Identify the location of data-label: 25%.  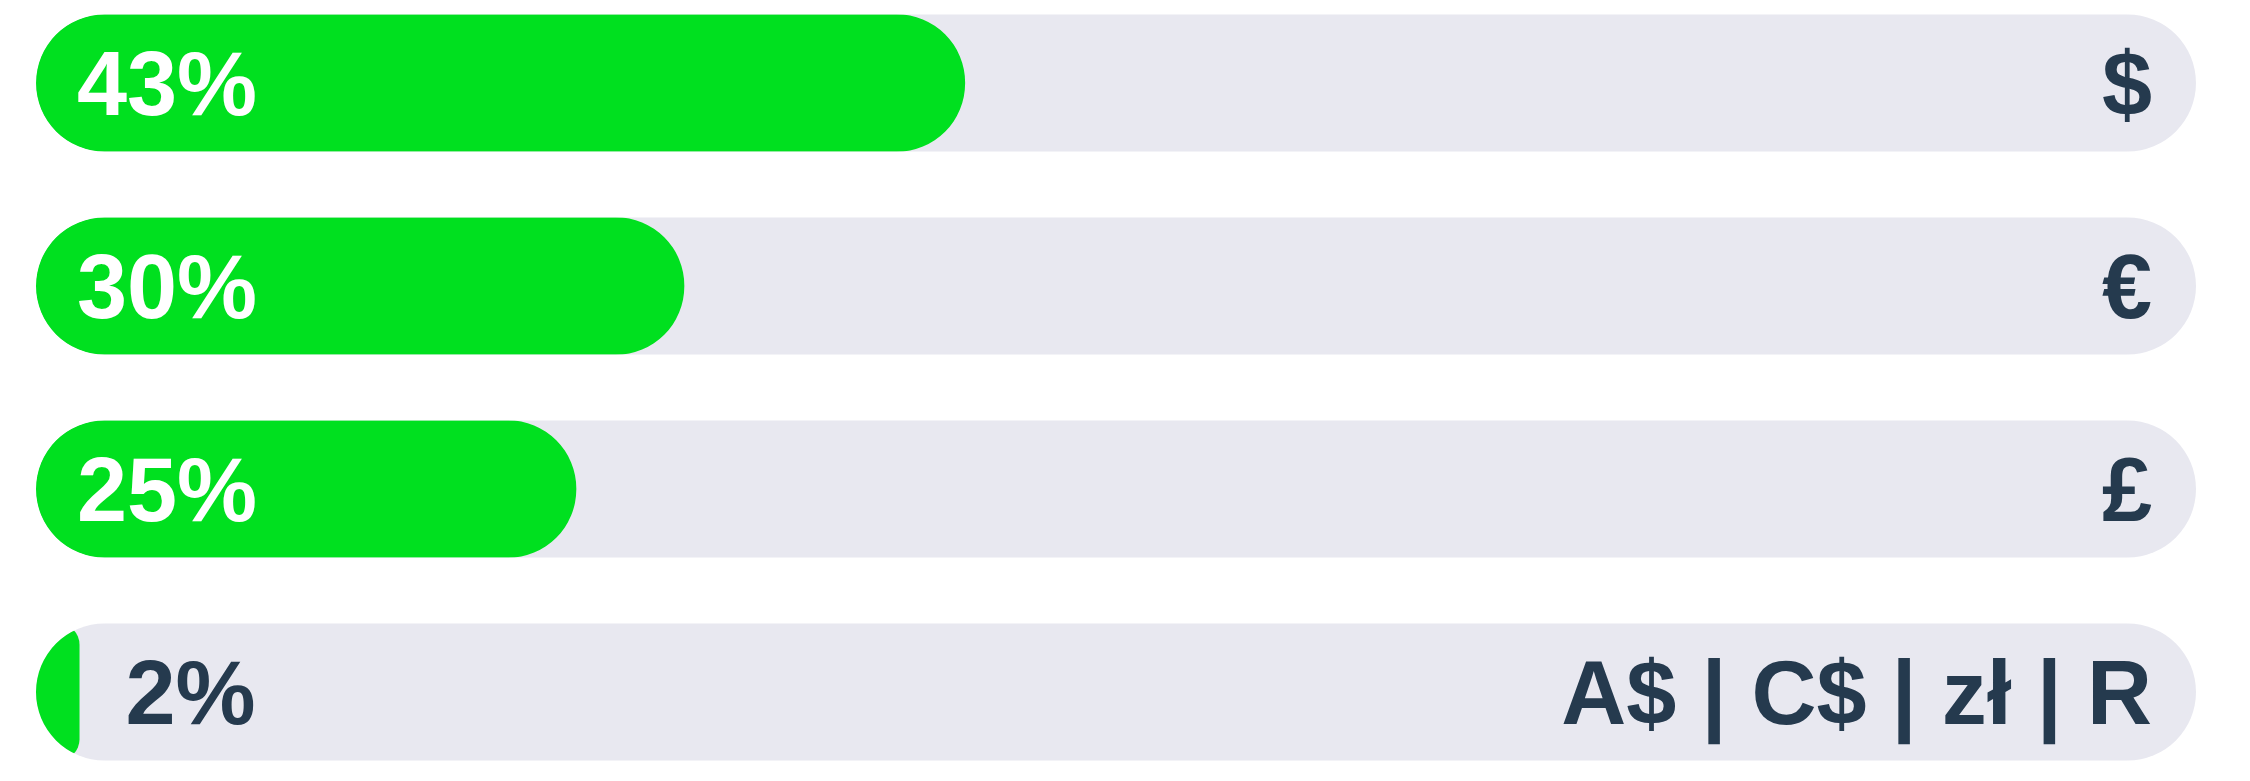
(167, 490).